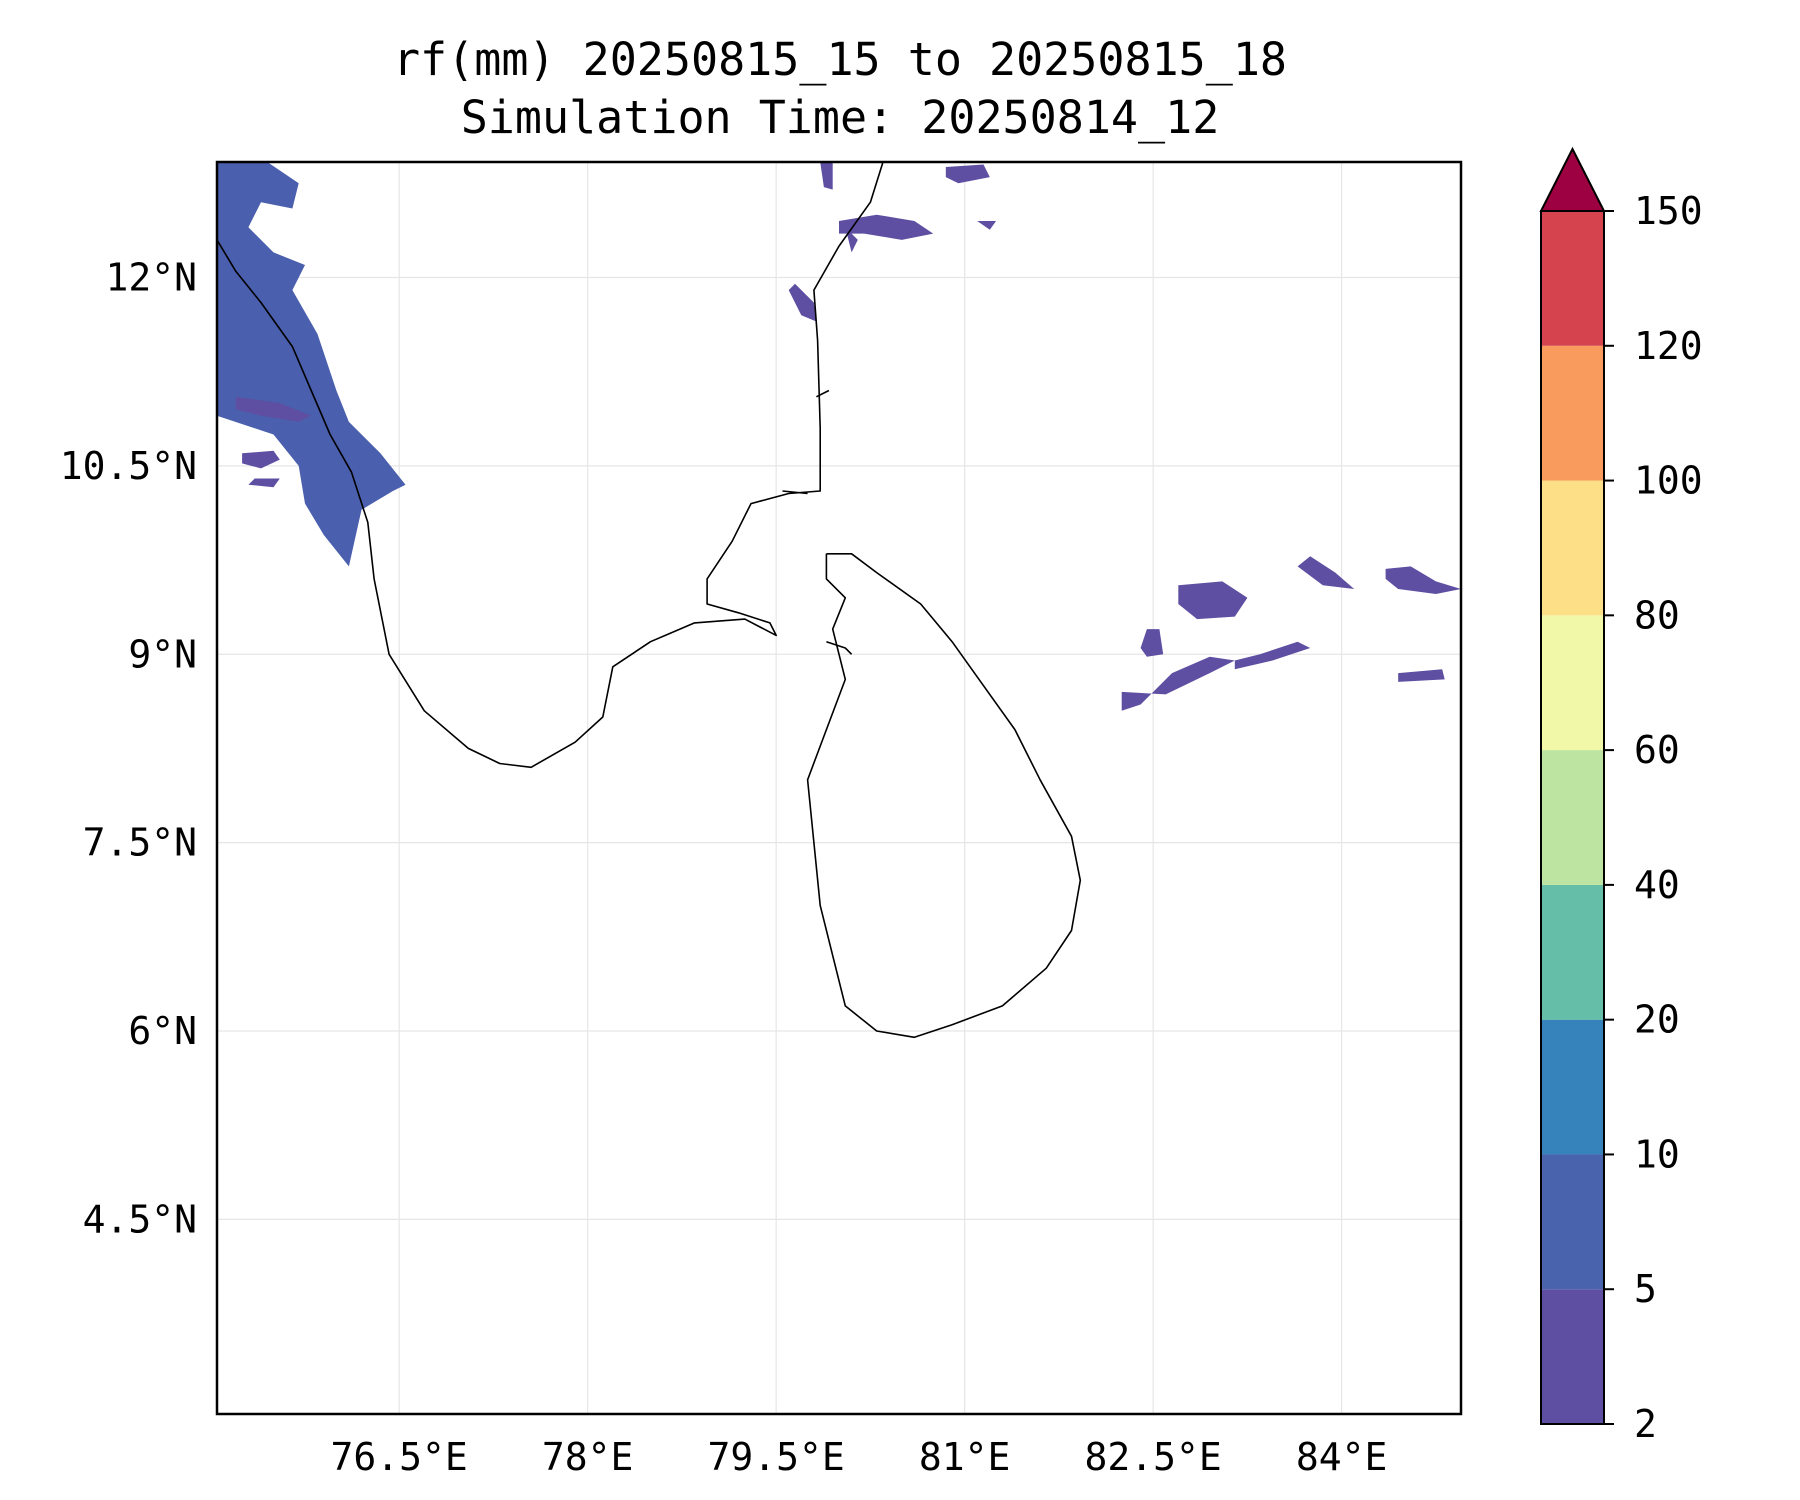  What do you see at coordinates (840, 117) in the screenshot?
I see `title-line-2: Simulation Time: 20250814_12` at bounding box center [840, 117].